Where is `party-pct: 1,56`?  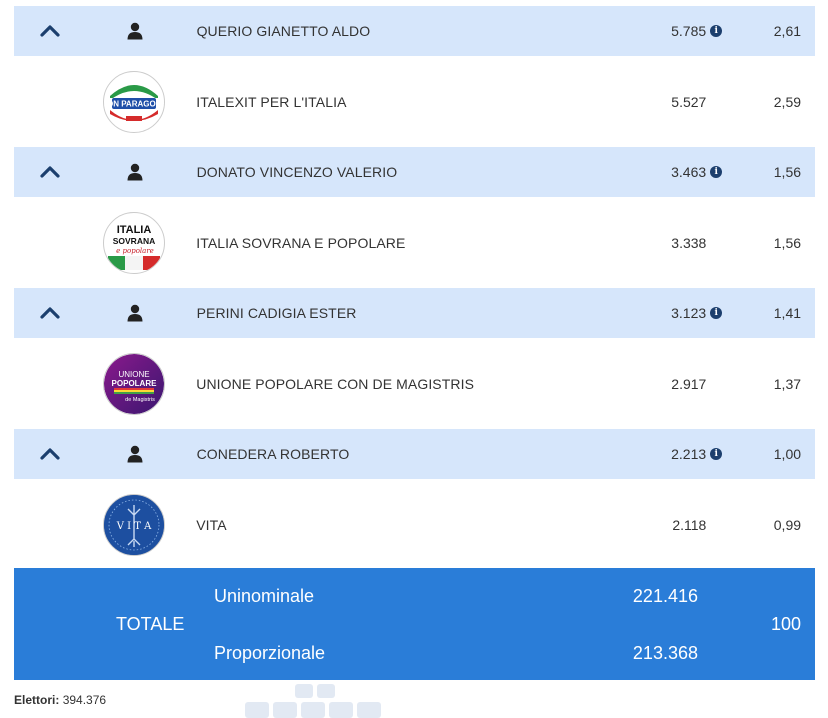 party-pct: 1,56 is located at coordinates (787, 242).